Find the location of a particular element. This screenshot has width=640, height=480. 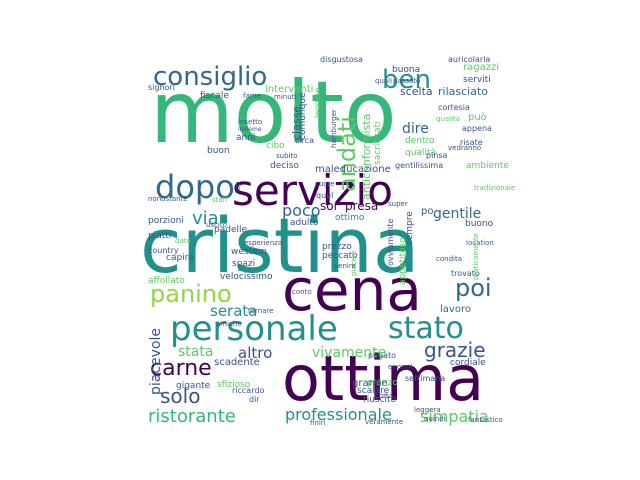

word-100: circa is located at coordinates (304, 140).